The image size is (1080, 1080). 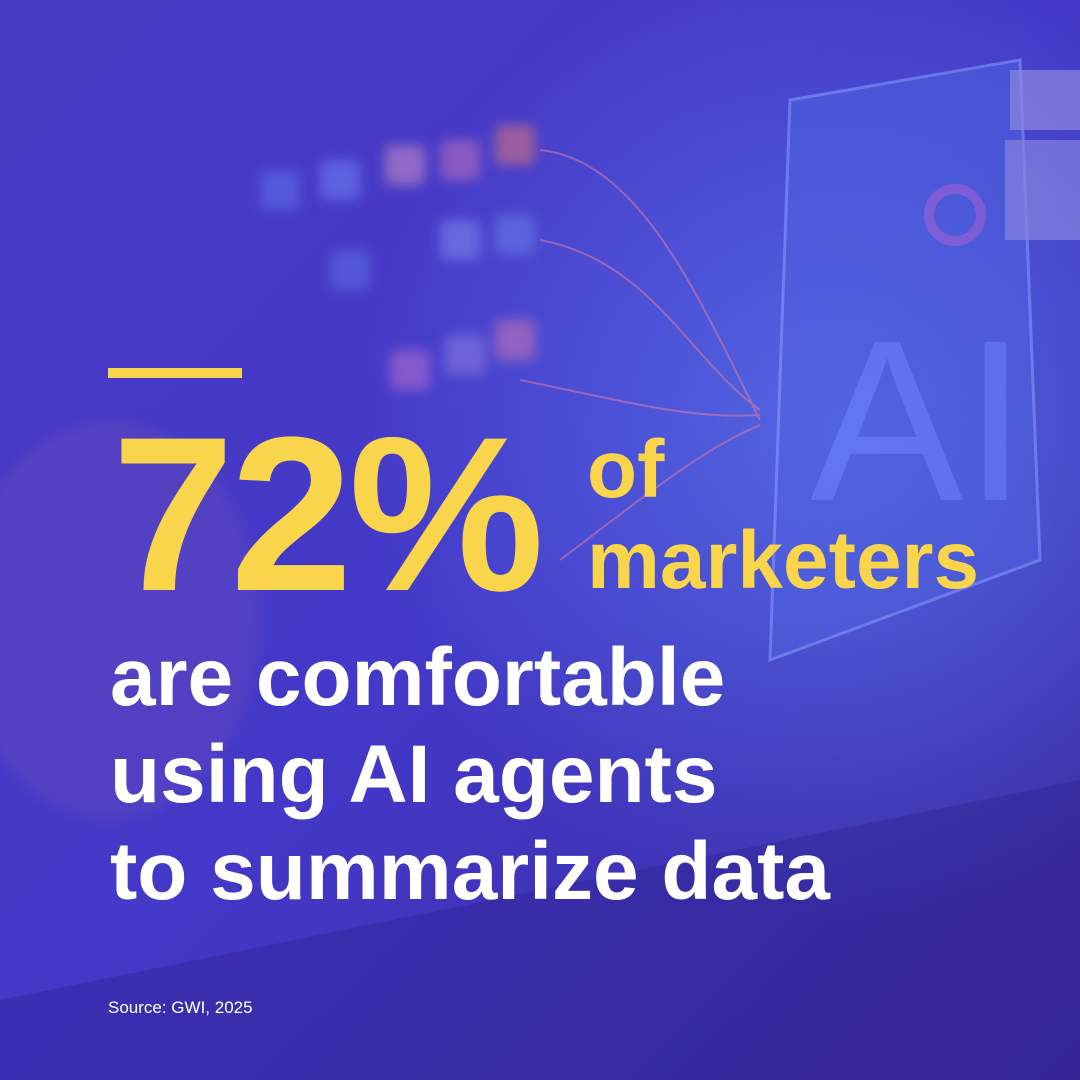 I want to click on stat: 72%, so click(x=326, y=514).